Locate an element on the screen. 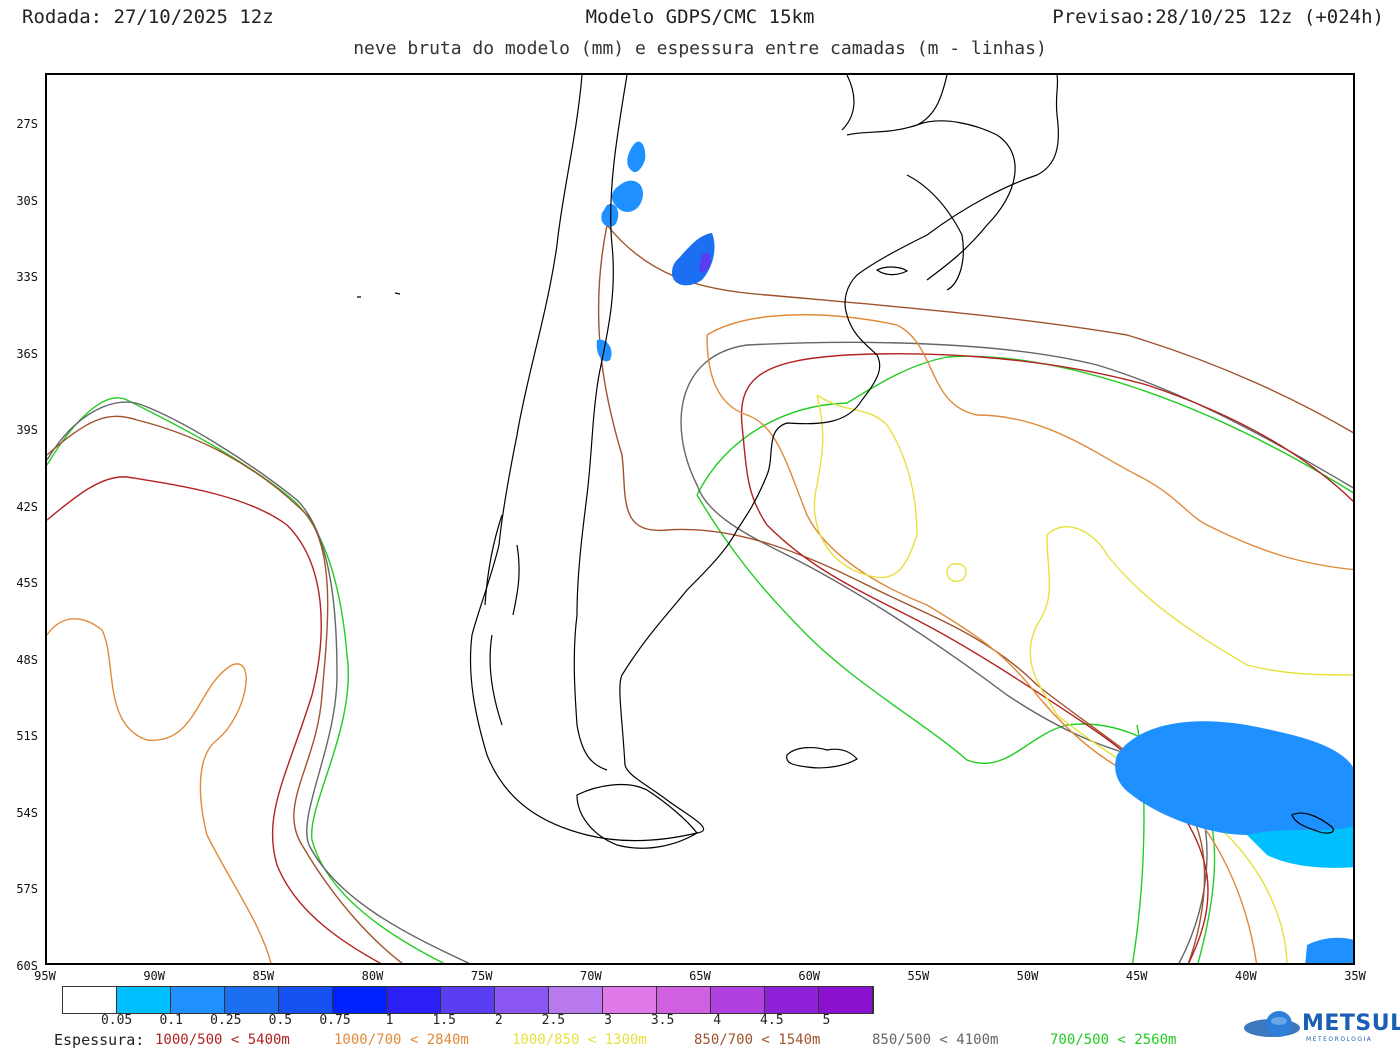 Image resolution: width=1400 pixels, height=1052 pixels. colorbar-tick-label: 1.5 is located at coordinates (444, 1020).